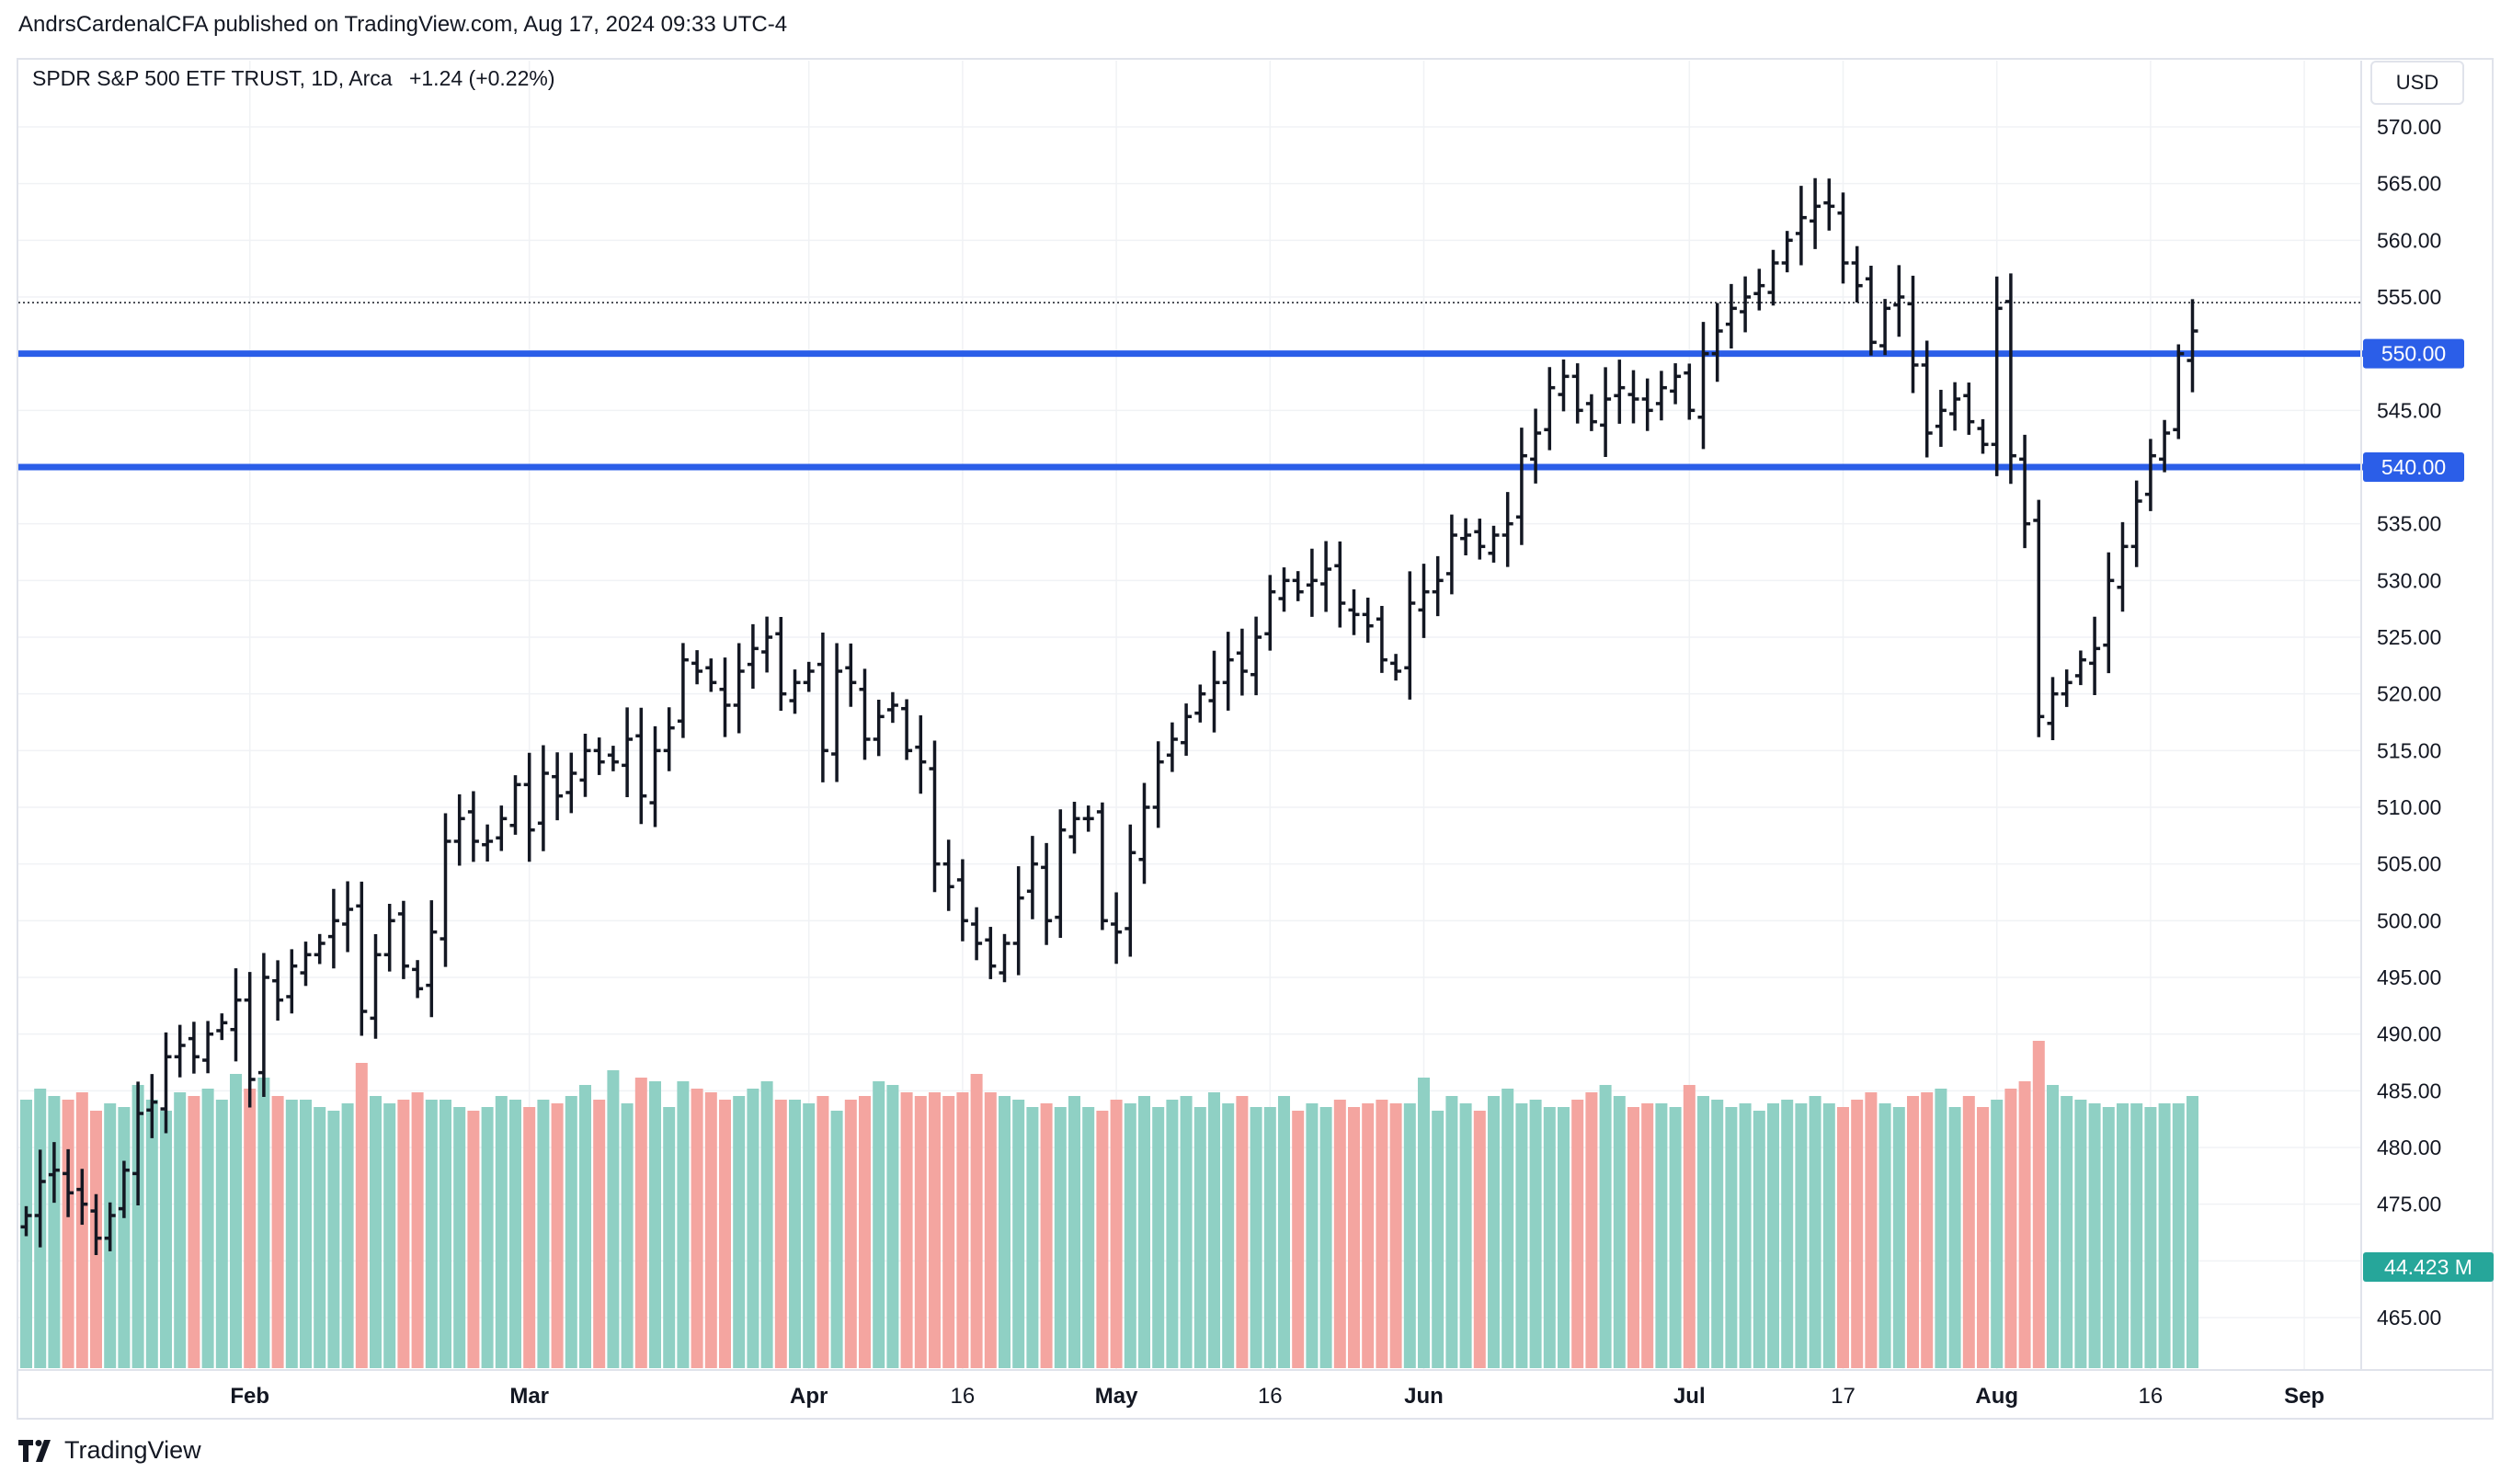 This screenshot has height=1484, width=2512. Describe the element at coordinates (1241, 392) in the screenshot. I see `horizontal-levels: 550.00 540.00` at that location.